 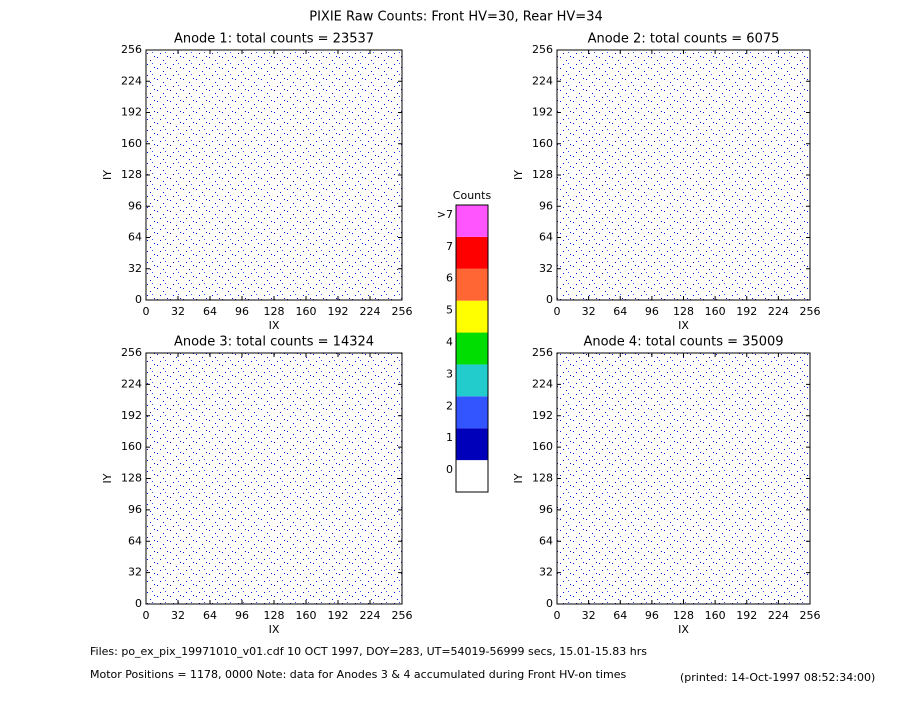 What do you see at coordinates (449, 310) in the screenshot?
I see `colorbar-label: 5` at bounding box center [449, 310].